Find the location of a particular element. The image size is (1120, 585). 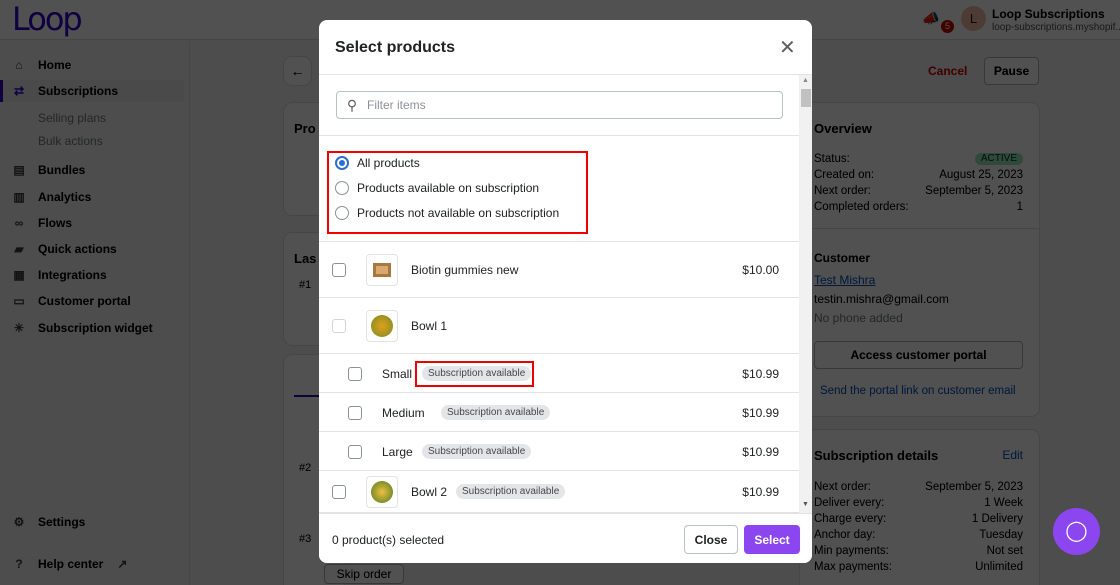

radio-label: All products is located at coordinates (388, 163).